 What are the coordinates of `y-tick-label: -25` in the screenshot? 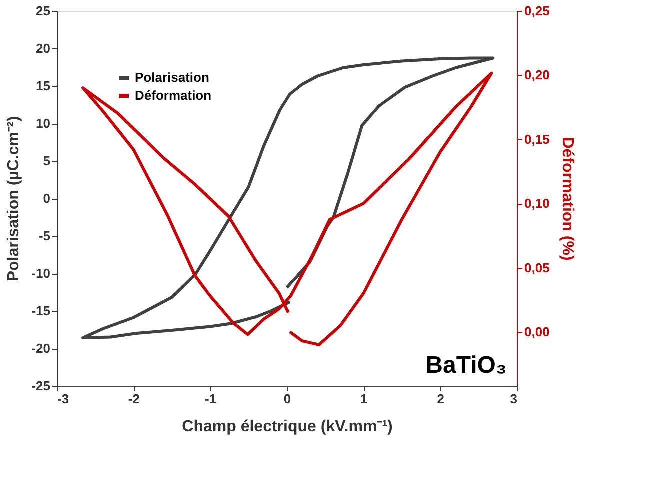 It's located at (41, 386).